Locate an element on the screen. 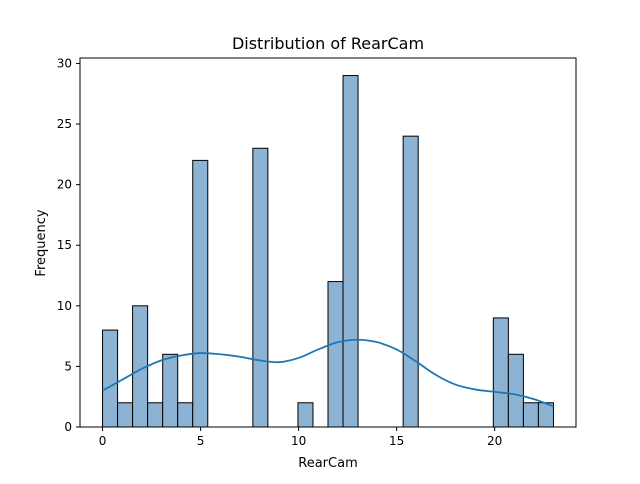 The image size is (640, 484). y-axis-label: Frequency is located at coordinates (41, 242).